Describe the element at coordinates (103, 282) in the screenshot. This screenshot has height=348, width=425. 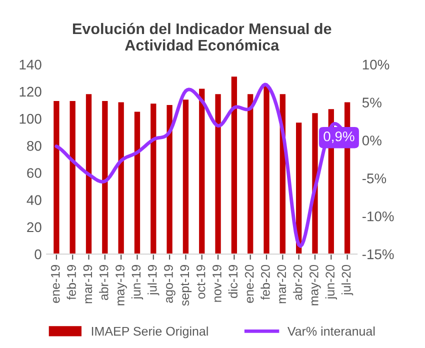
I see `x-tick-label: abr-19` at that location.